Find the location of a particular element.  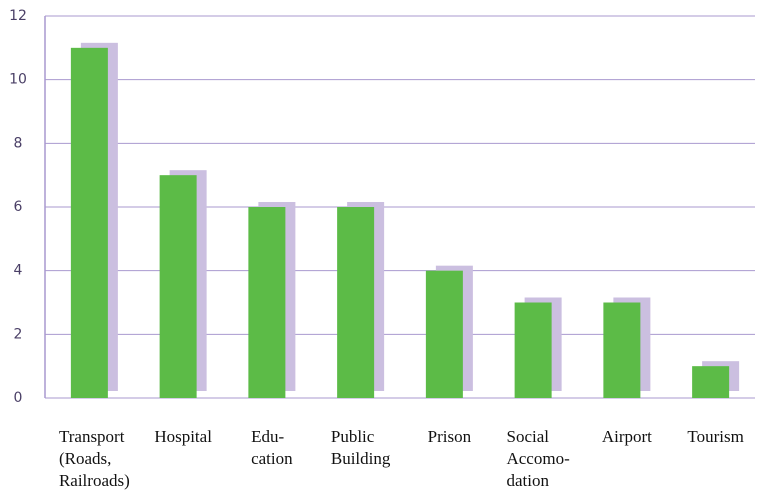

x-tick-label-line: Edu- is located at coordinates (267, 436).